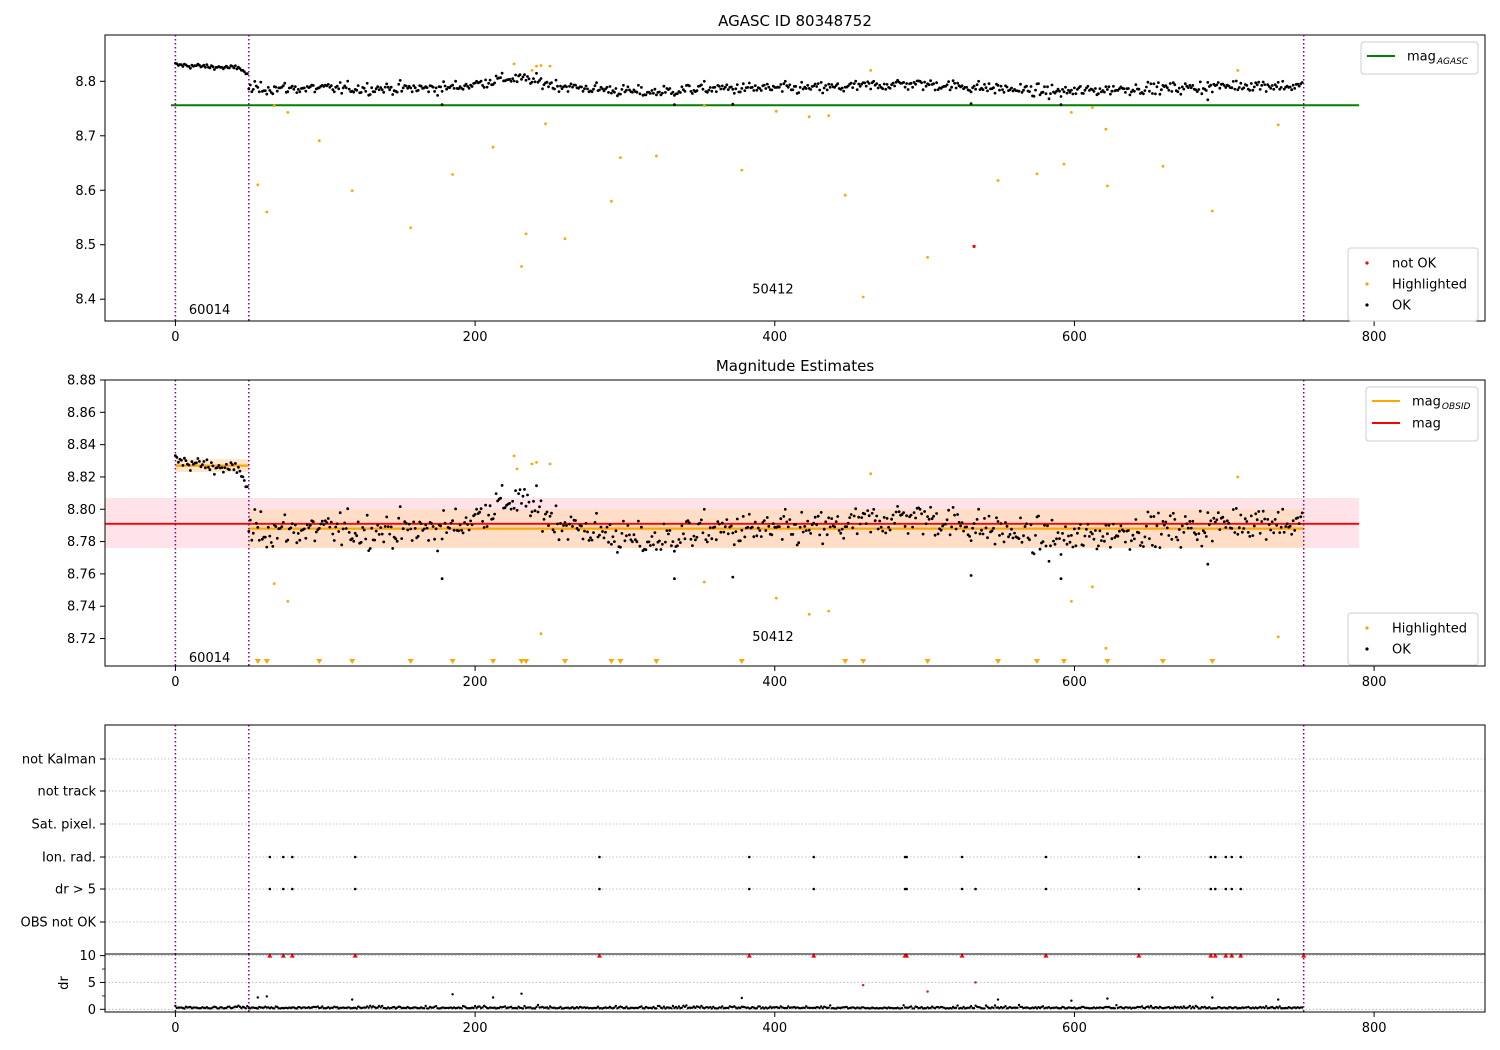 The width and height of the screenshot is (1500, 1050). What do you see at coordinates (1304, 955) in the screenshot?
I see `dr-clipped-marker` at bounding box center [1304, 955].